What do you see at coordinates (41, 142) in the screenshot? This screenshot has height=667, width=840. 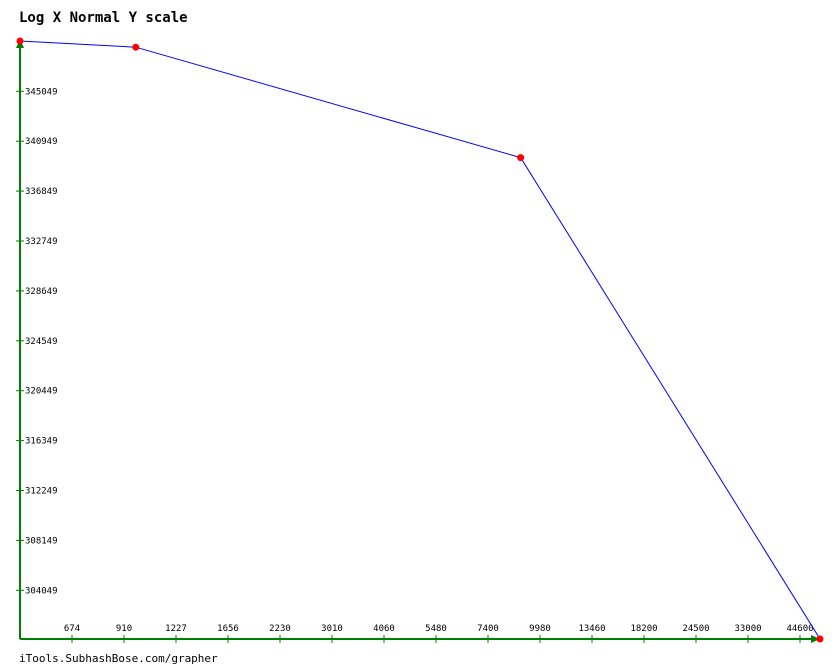 I see `y-tick-label: 340949` at bounding box center [41, 142].